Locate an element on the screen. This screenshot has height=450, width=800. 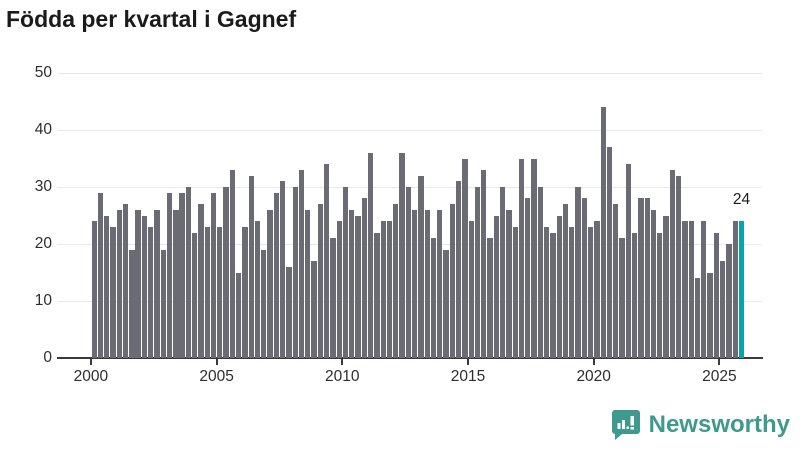
y-axis-label-0: 0 is located at coordinates (47, 357).